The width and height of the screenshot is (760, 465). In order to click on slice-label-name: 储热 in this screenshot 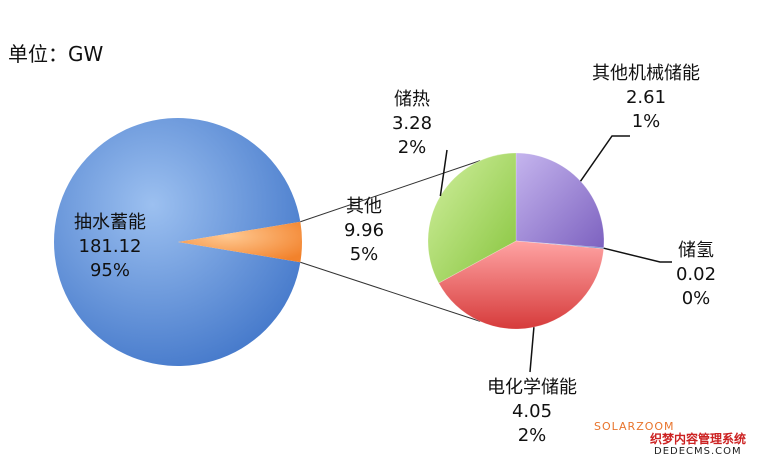, I will do `click(412, 99)`.